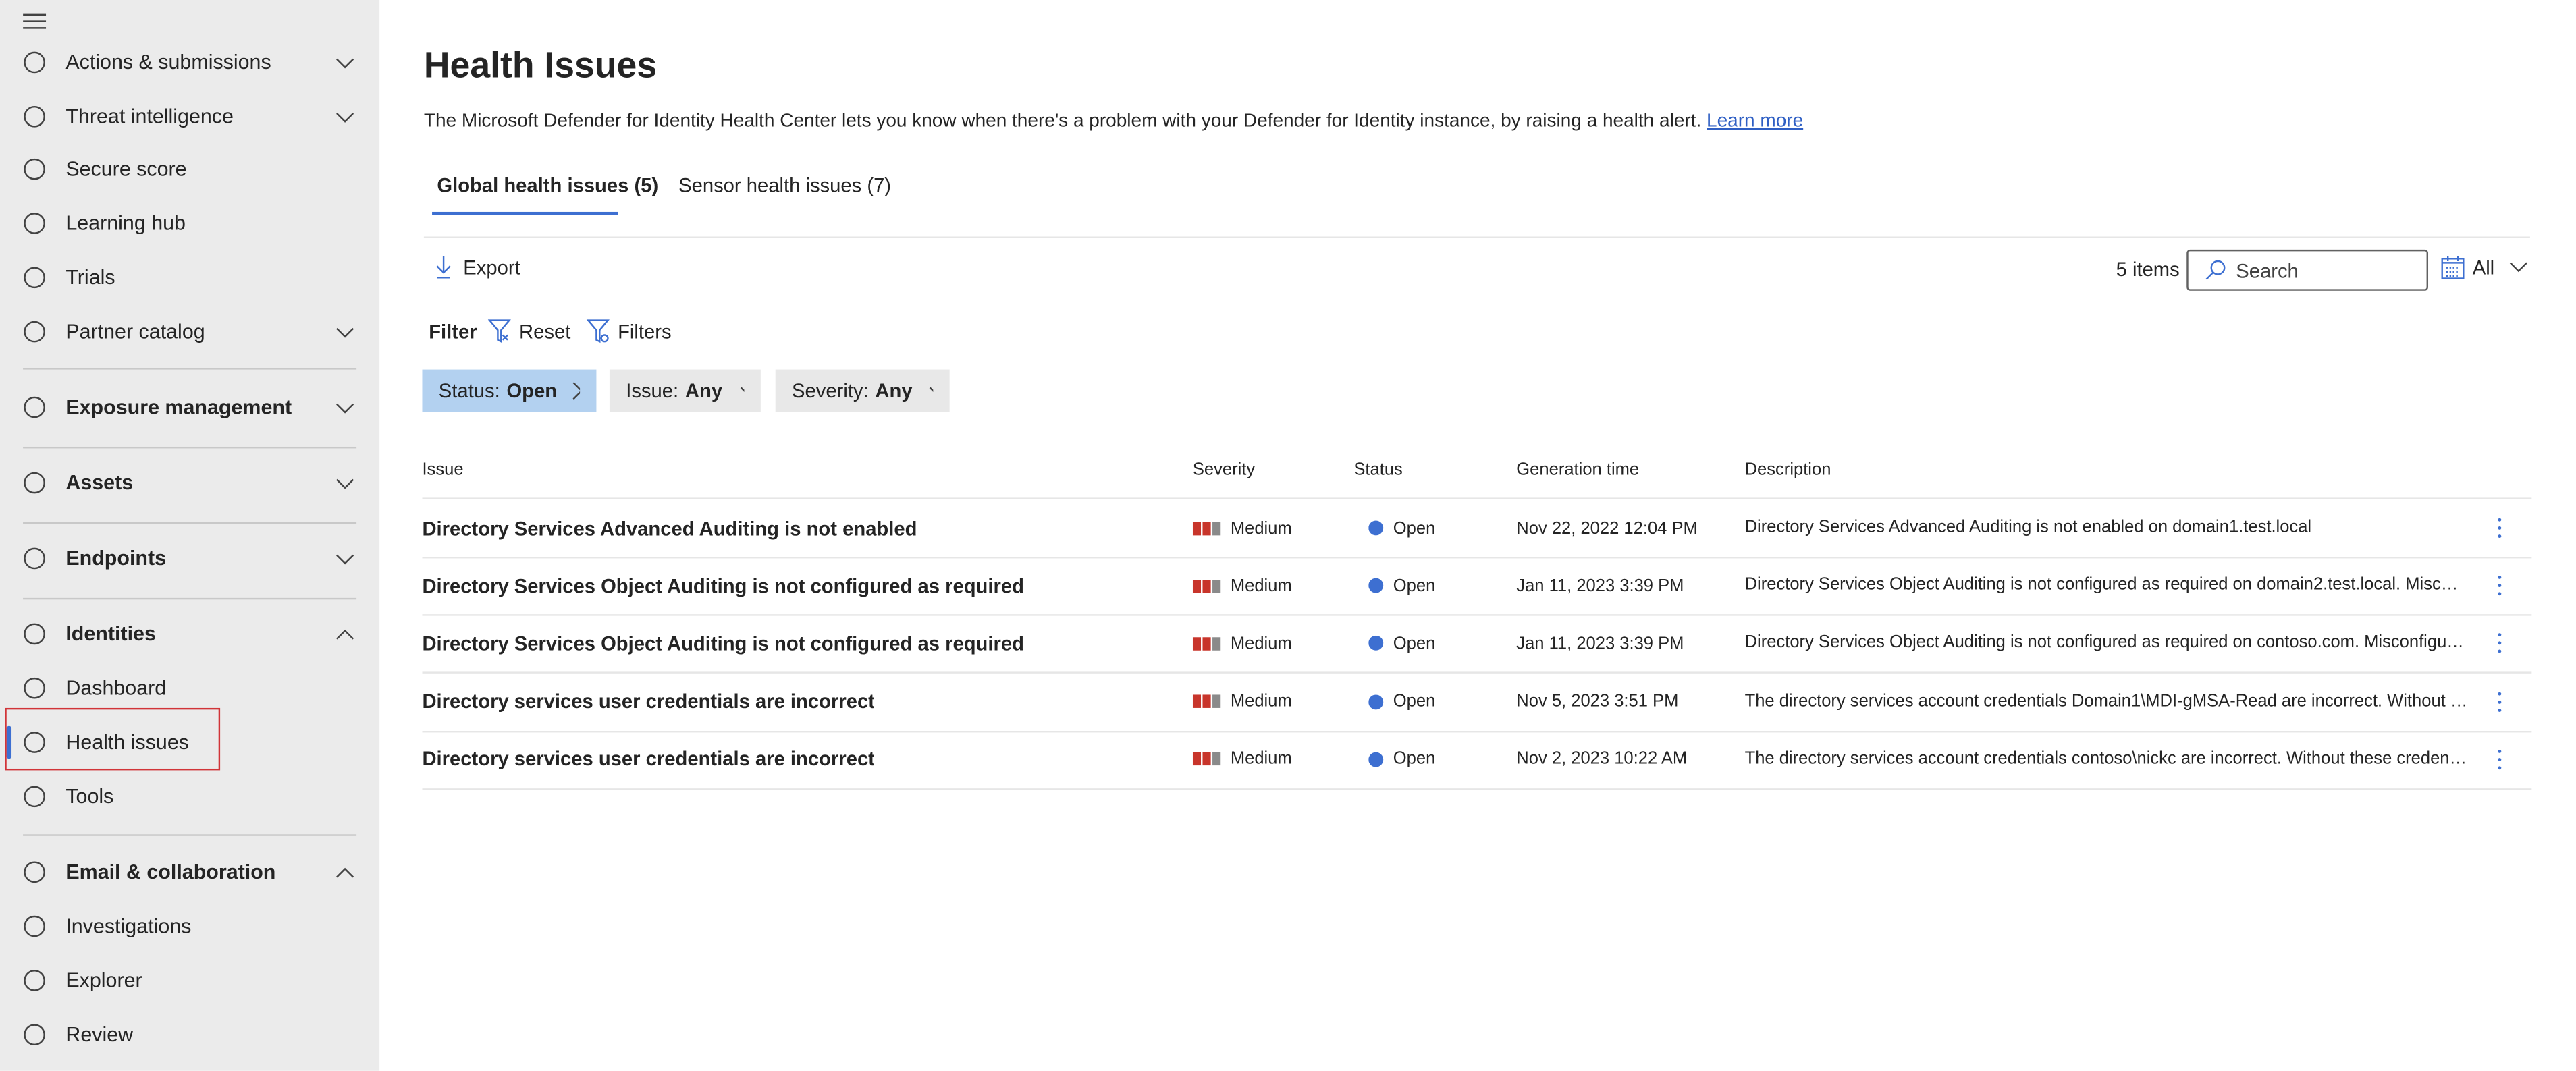 Image resolution: width=2576 pixels, height=1071 pixels. What do you see at coordinates (190, 277) in the screenshot?
I see `sidebar-item-trials: Trials` at bounding box center [190, 277].